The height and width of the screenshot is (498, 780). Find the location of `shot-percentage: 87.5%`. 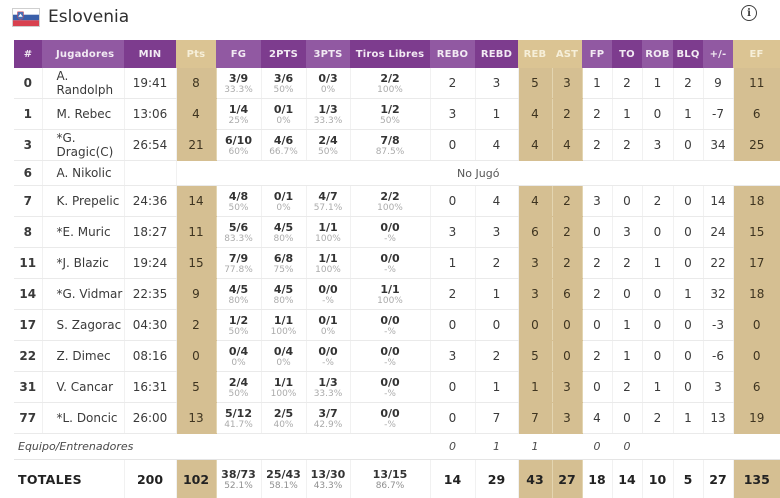

shot-percentage: 87.5% is located at coordinates (390, 152).